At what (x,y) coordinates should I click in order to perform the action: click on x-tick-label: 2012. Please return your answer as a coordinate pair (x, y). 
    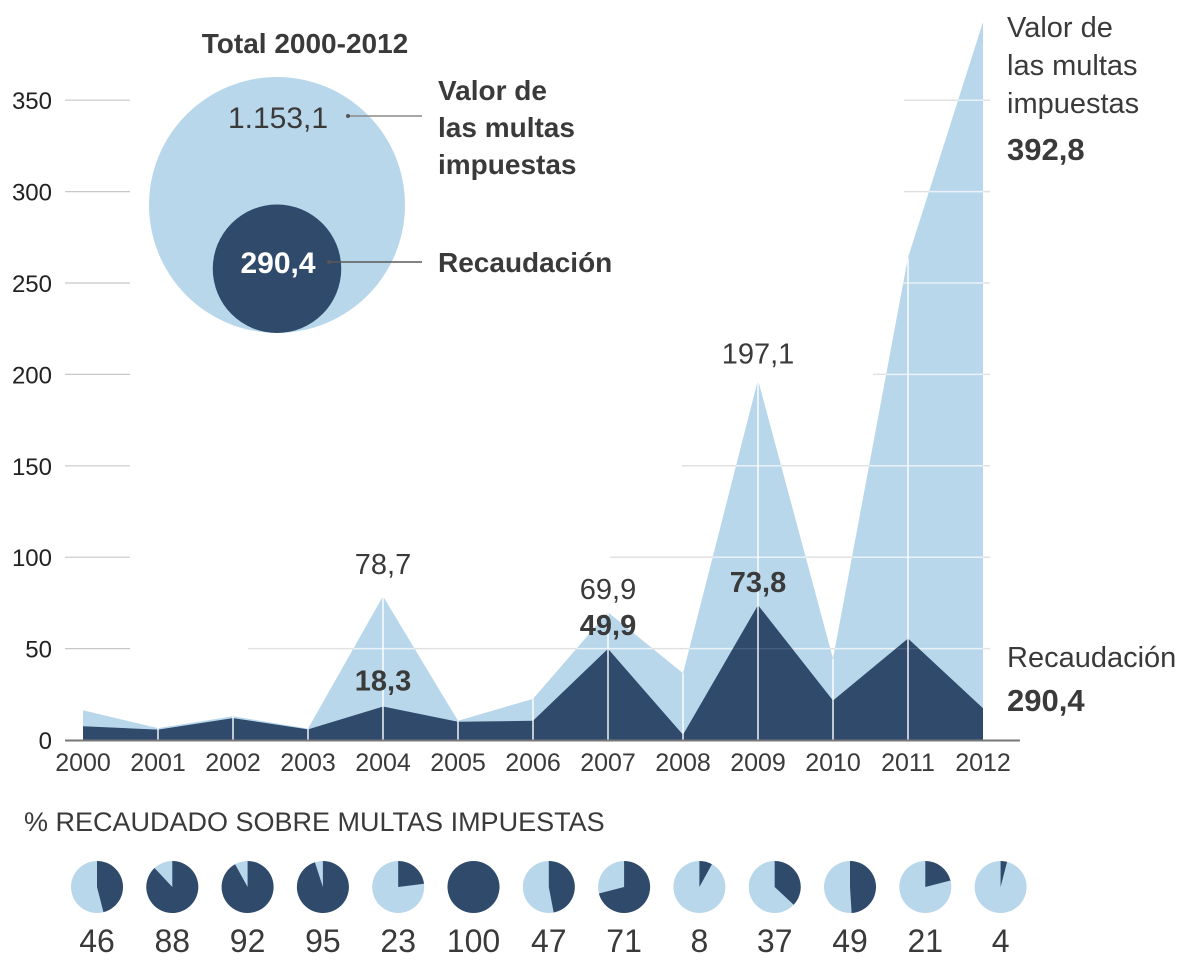
    Looking at the image, I should click on (983, 763).